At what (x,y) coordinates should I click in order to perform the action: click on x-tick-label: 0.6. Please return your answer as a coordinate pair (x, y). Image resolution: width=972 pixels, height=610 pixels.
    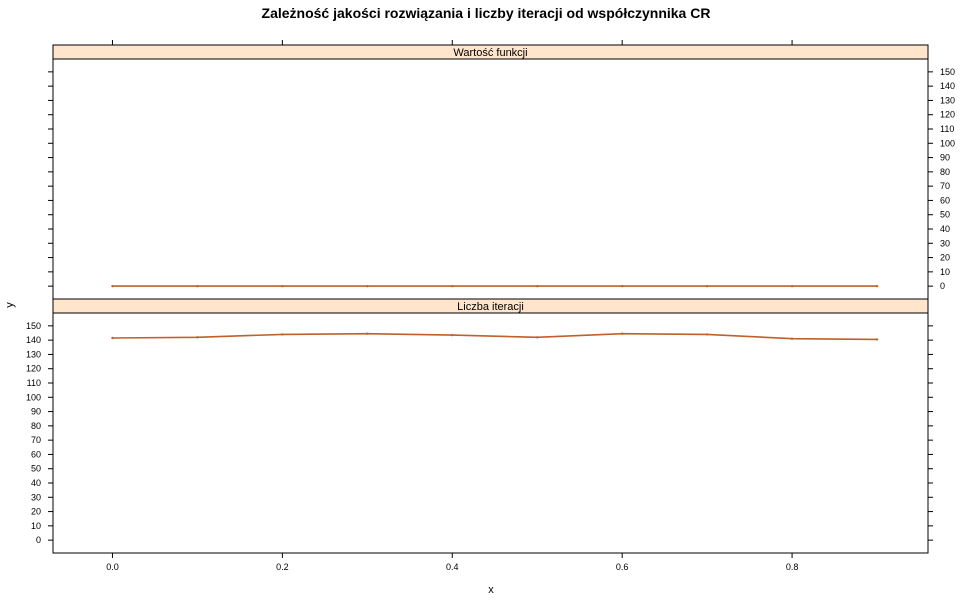
    Looking at the image, I should click on (622, 567).